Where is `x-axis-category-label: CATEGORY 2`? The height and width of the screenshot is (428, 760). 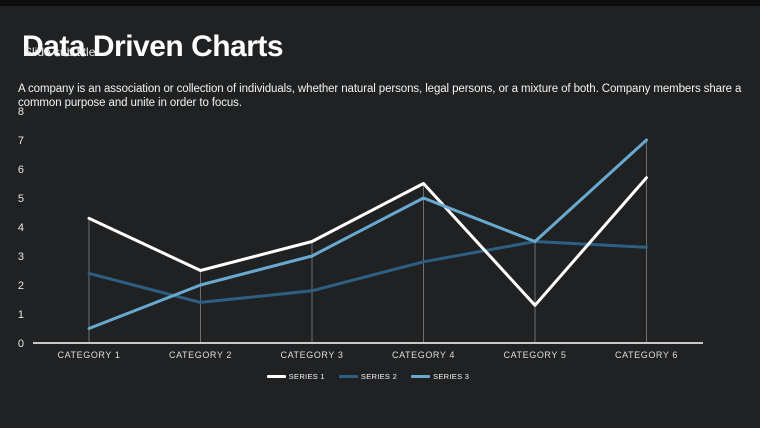 x-axis-category-label: CATEGORY 2 is located at coordinates (200, 355).